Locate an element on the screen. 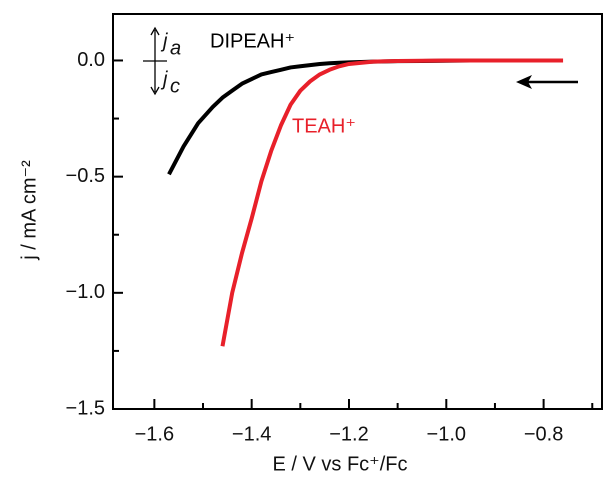 The height and width of the screenshot is (481, 605). x-tick-label: −1.0 is located at coordinates (446, 434).